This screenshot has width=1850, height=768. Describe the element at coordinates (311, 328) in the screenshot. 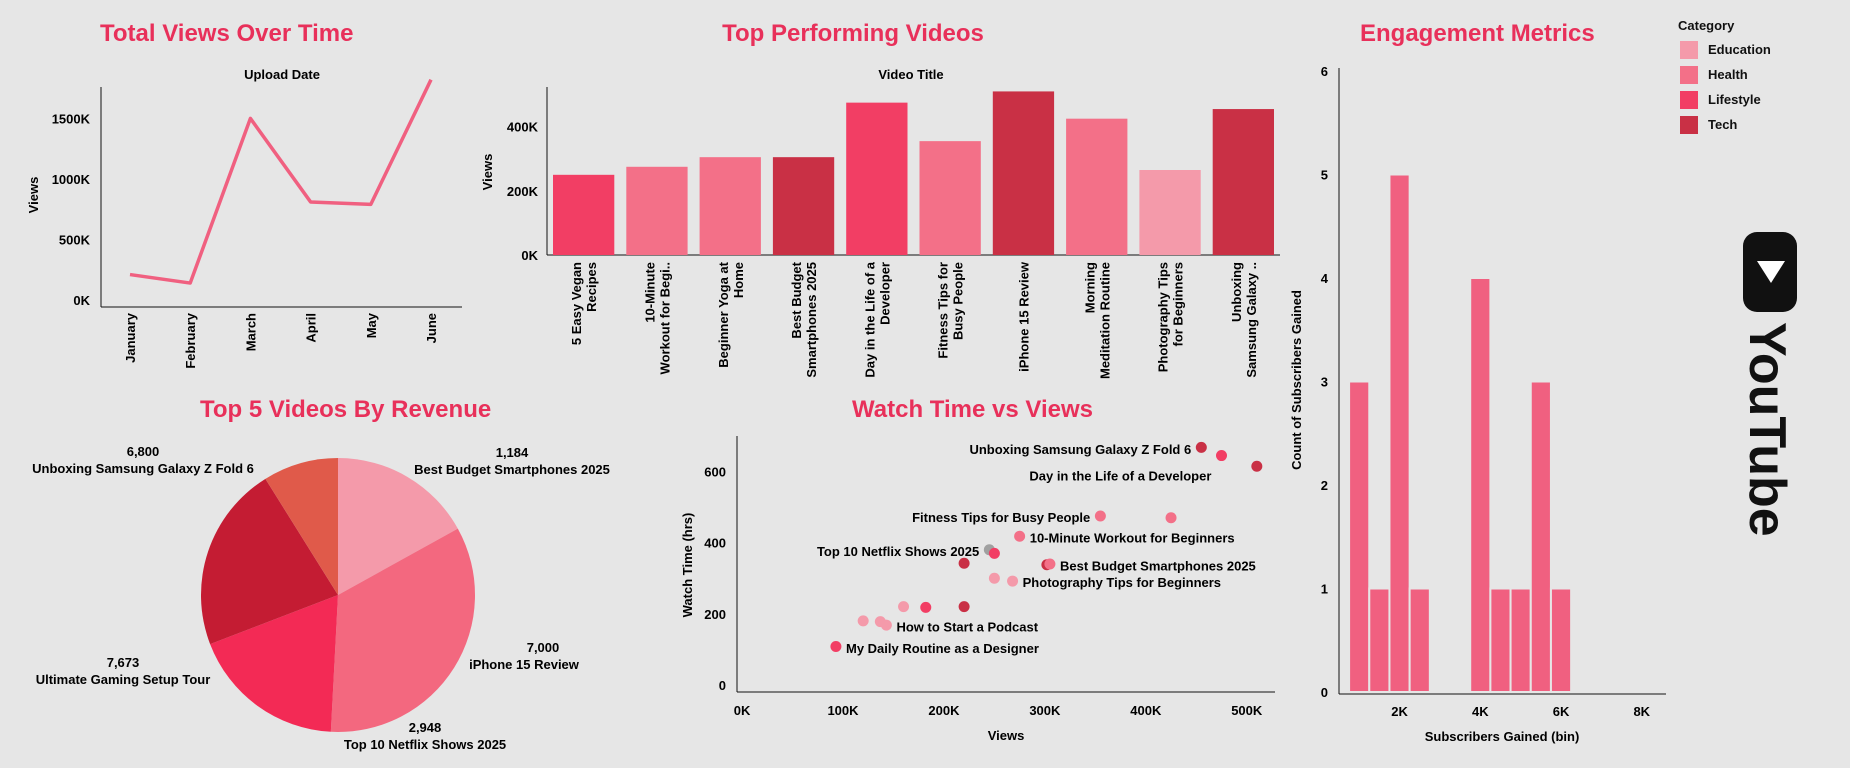

I see `x-tick-label: April` at that location.